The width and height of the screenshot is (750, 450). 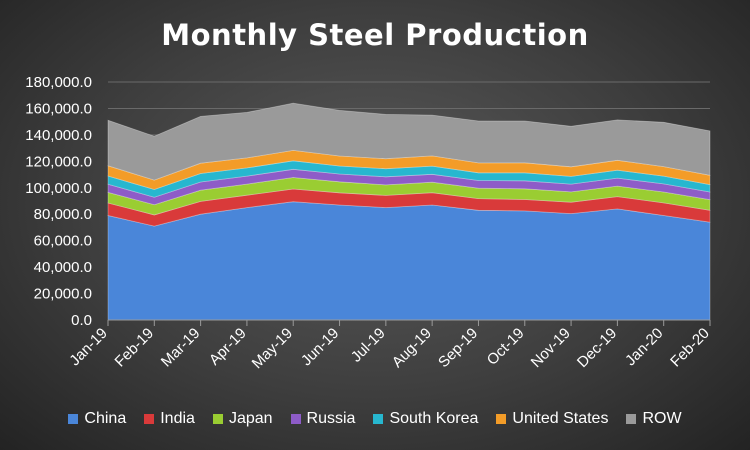 I want to click on legend-label: China, so click(x=105, y=418).